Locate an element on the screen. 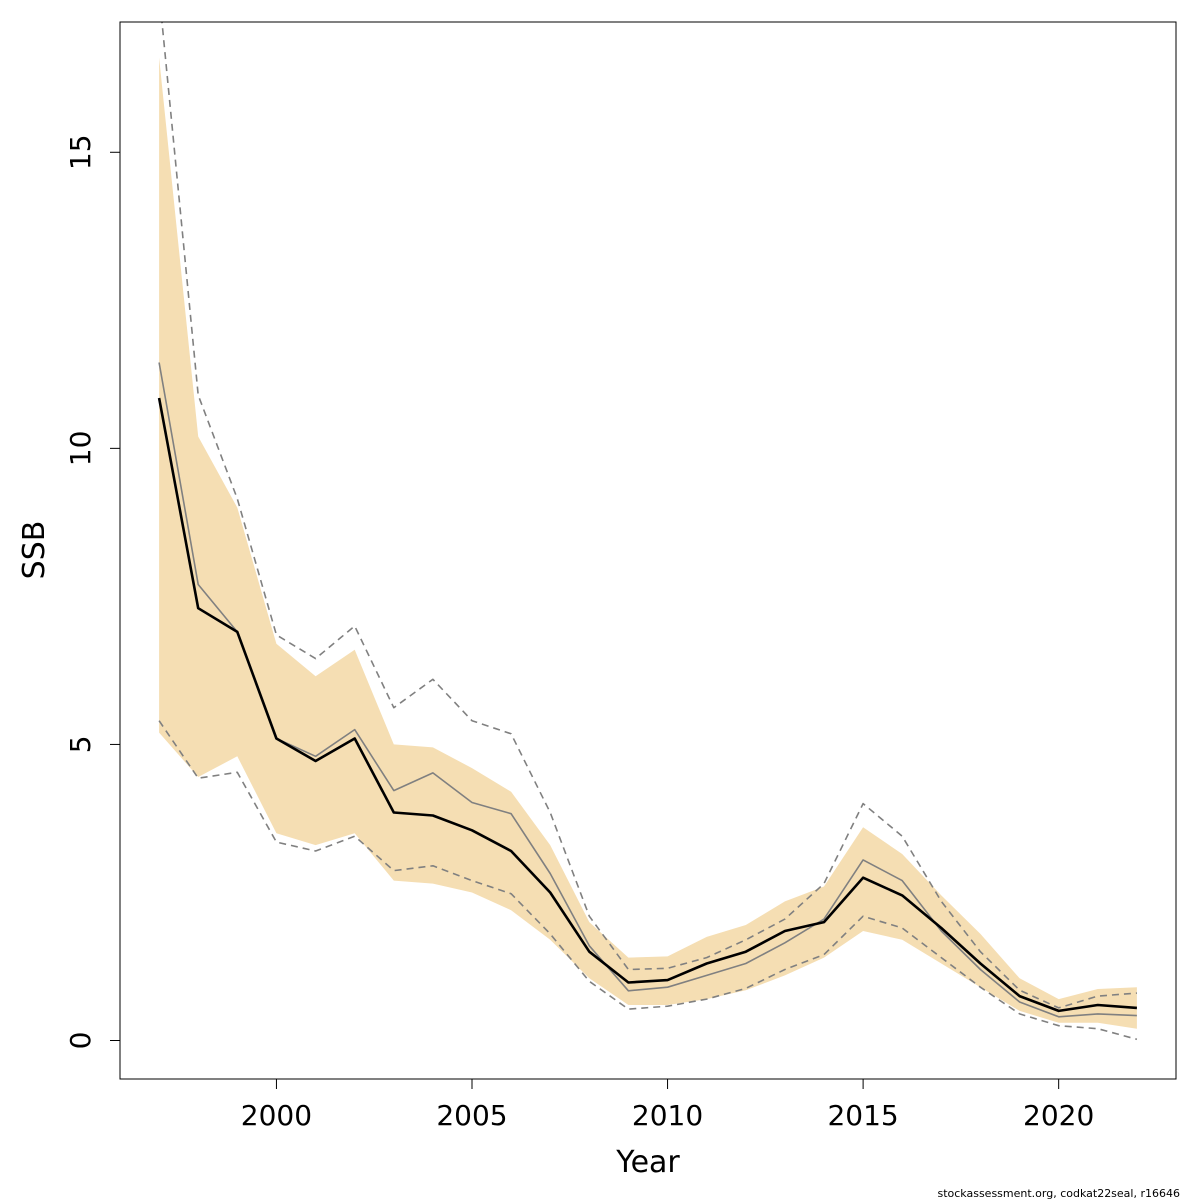 Image resolution: width=1200 pixels, height=1200 pixels. x-axis: 2000 2005 2010 2015 2020 is located at coordinates (667, 1105).